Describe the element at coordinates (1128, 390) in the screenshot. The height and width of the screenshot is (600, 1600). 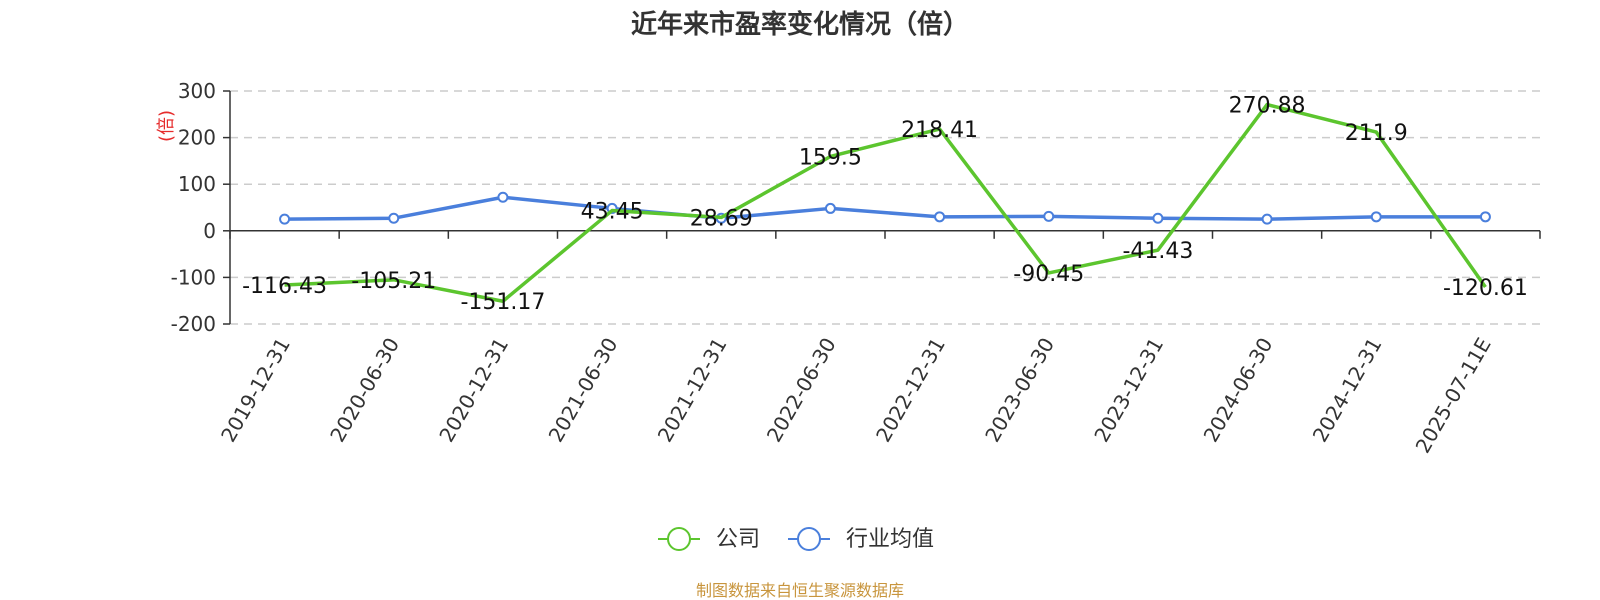
I see `x-tick-label: 2023-12-31` at that location.